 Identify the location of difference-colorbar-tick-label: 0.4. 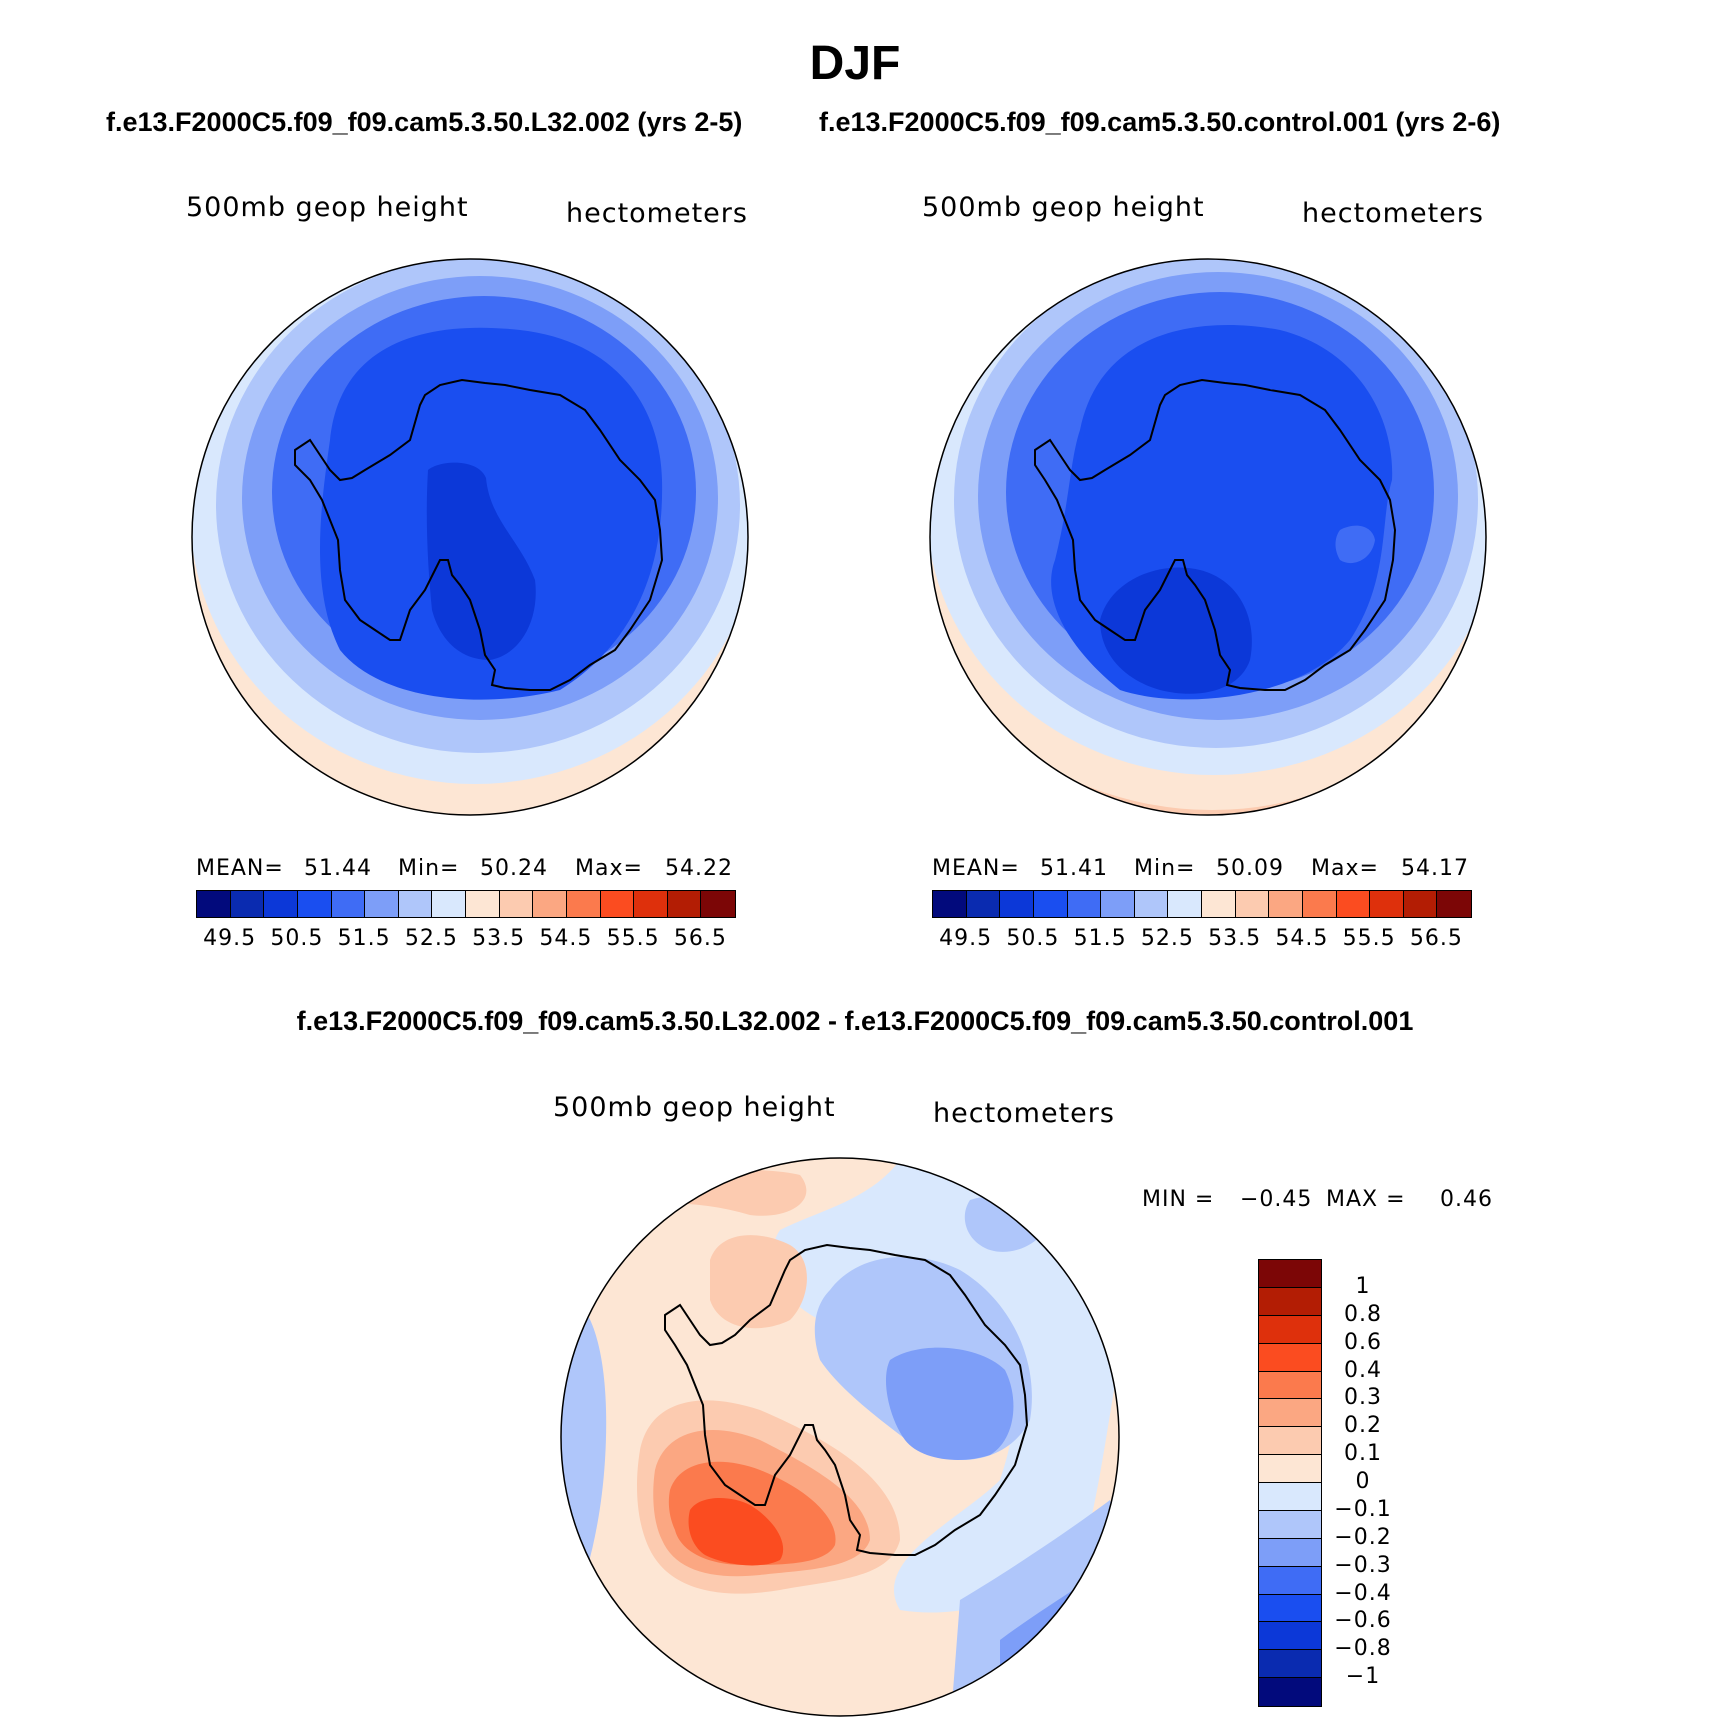
(1363, 1370).